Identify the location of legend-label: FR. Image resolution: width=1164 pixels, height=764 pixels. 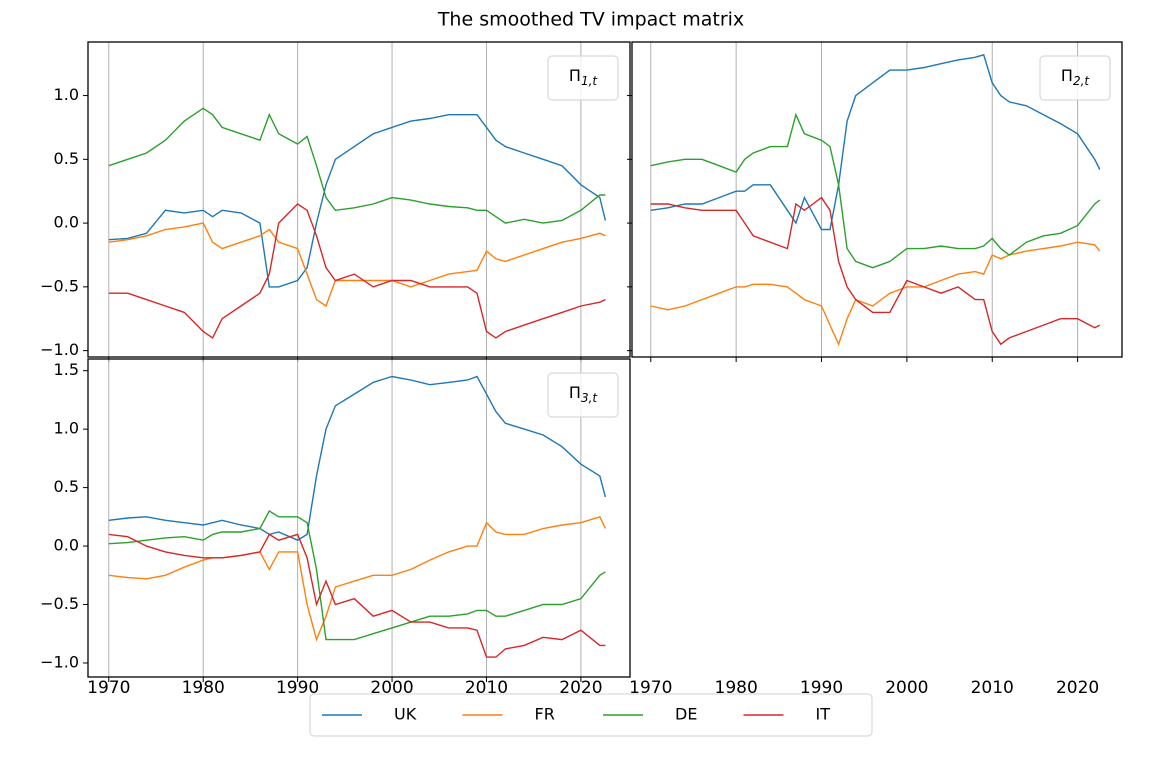
(545, 714).